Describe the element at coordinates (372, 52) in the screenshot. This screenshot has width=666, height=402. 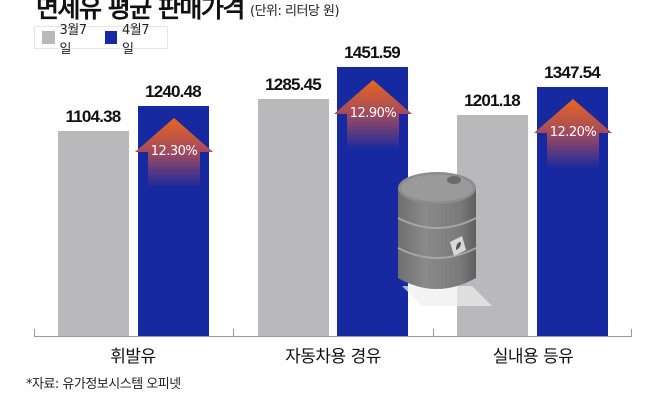
I see `value-diesel-april: 1451.59` at that location.